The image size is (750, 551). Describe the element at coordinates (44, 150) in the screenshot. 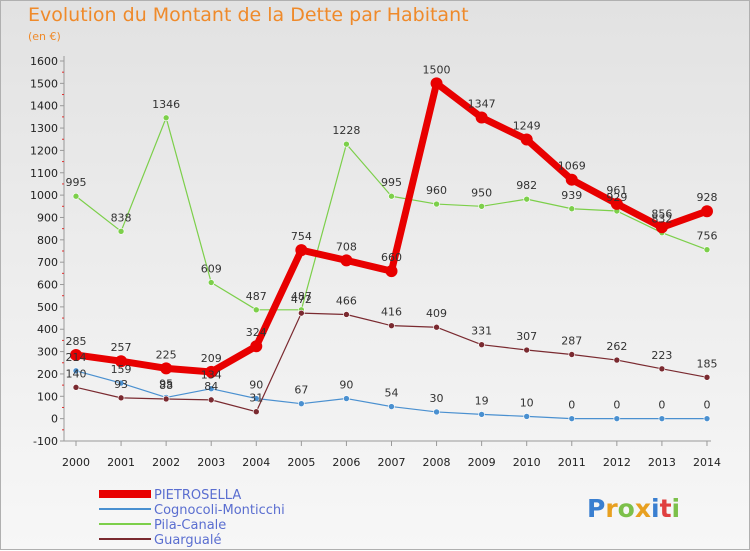

I see `y-tick-label: 1200` at that location.